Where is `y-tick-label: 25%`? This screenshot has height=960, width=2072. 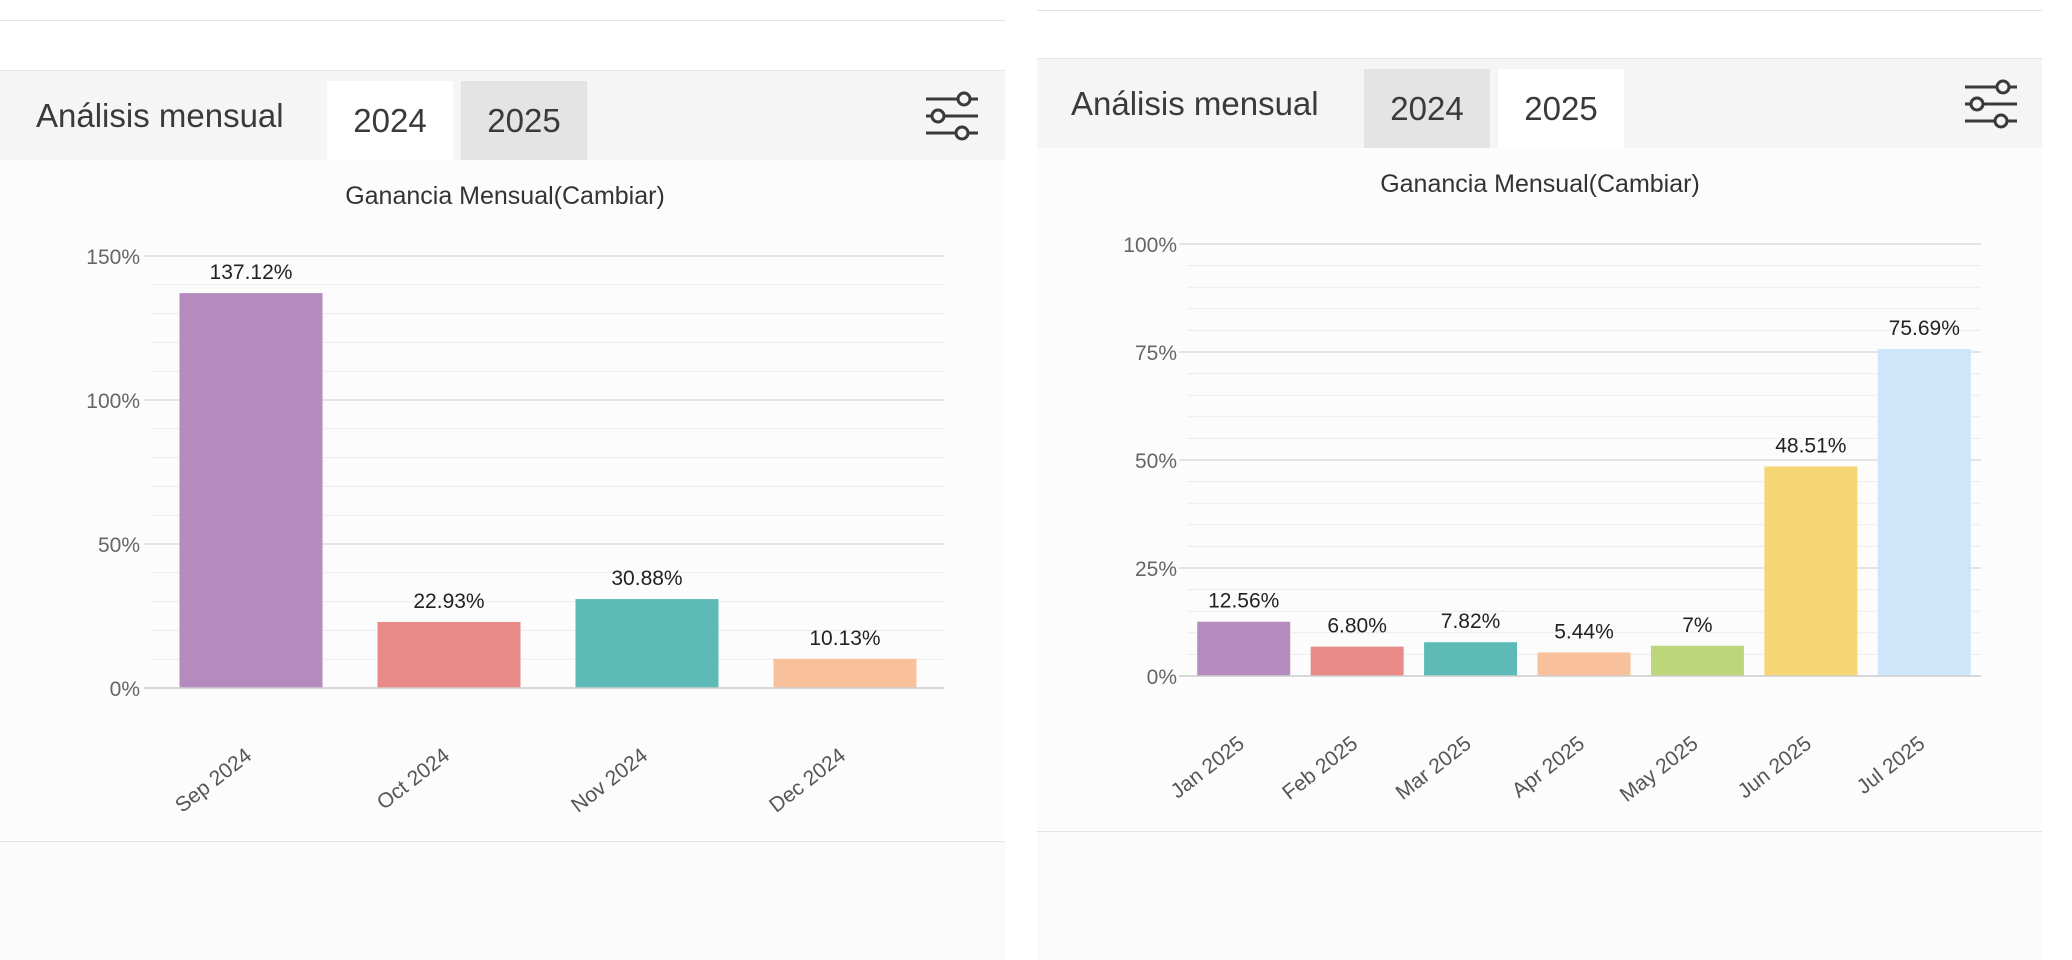
y-tick-label: 25% is located at coordinates (1156, 569).